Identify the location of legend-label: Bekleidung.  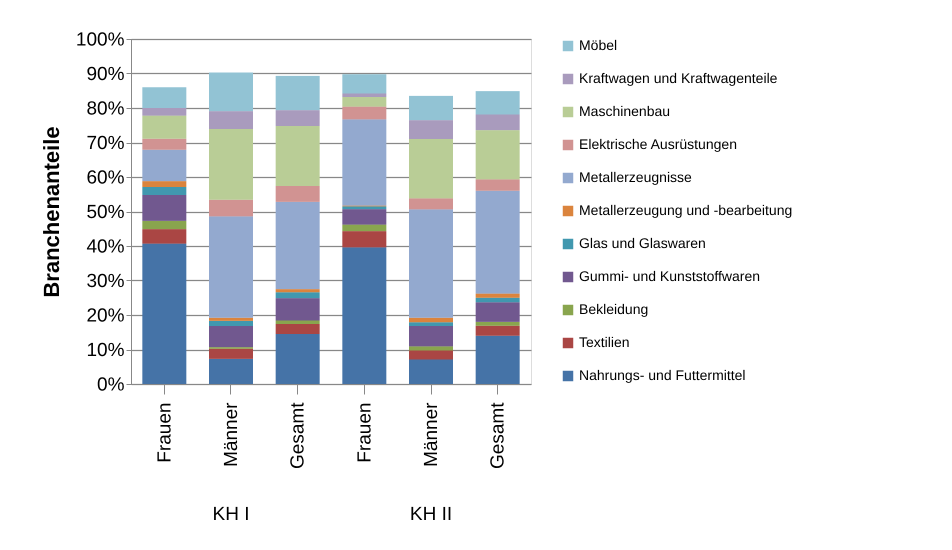
(613, 309).